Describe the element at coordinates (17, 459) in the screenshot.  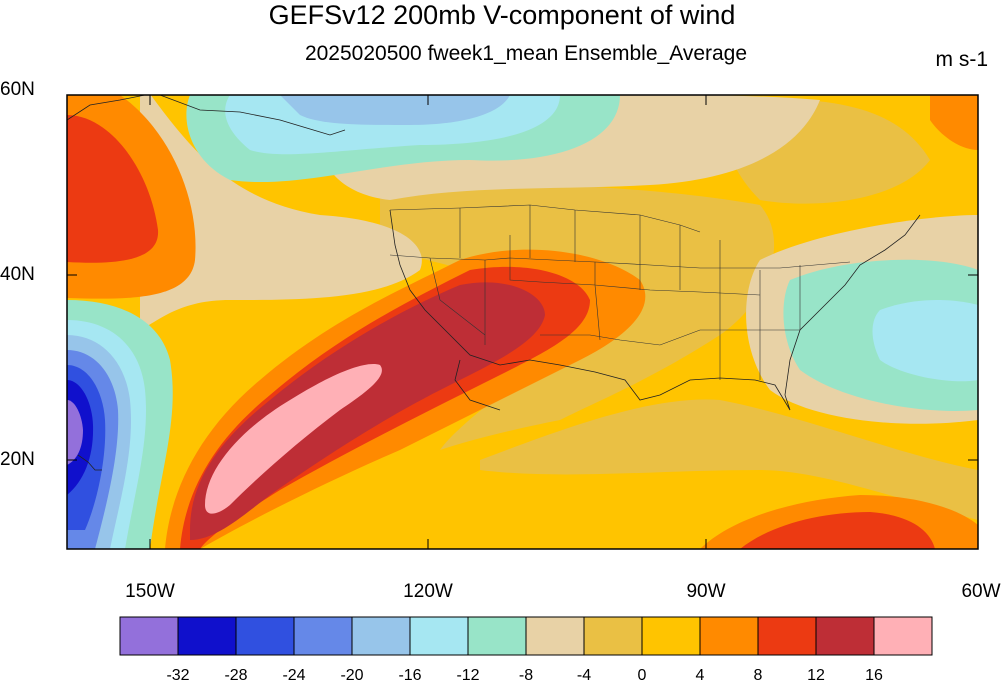
I see `lat-label-20n: 20N` at that location.